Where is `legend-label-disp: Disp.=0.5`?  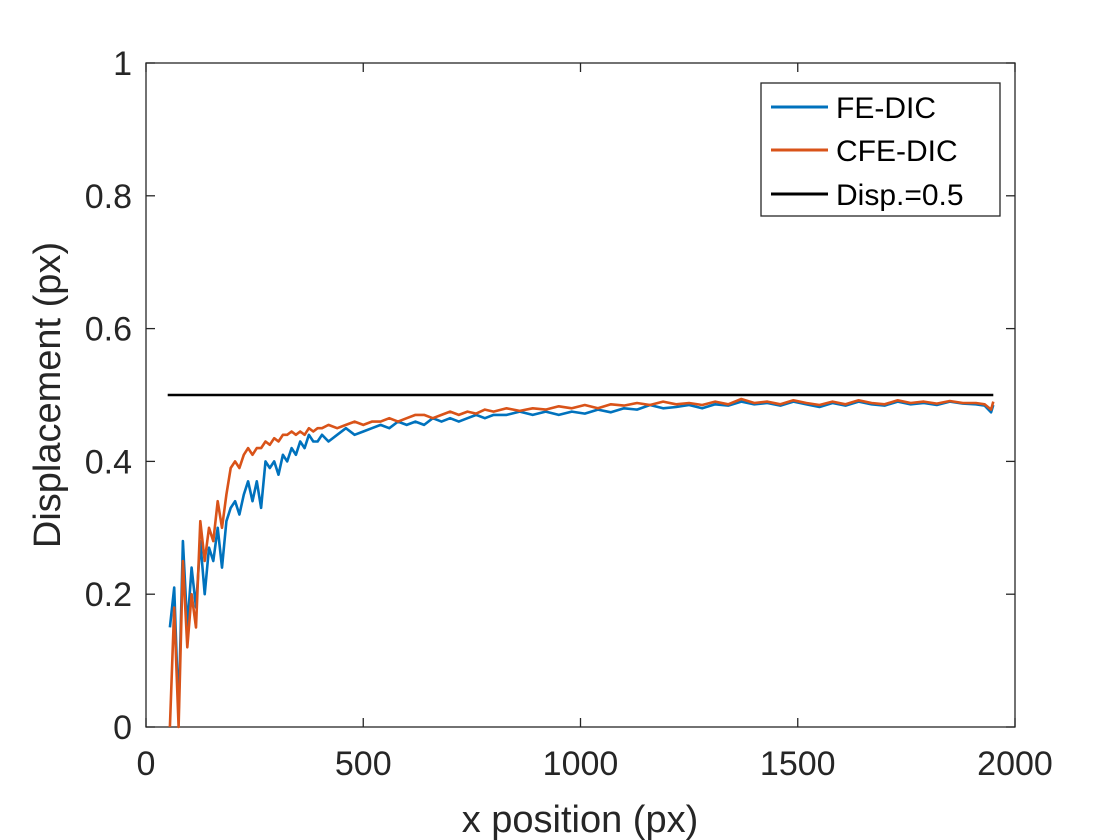
legend-label-disp: Disp.=0.5 is located at coordinates (900, 195).